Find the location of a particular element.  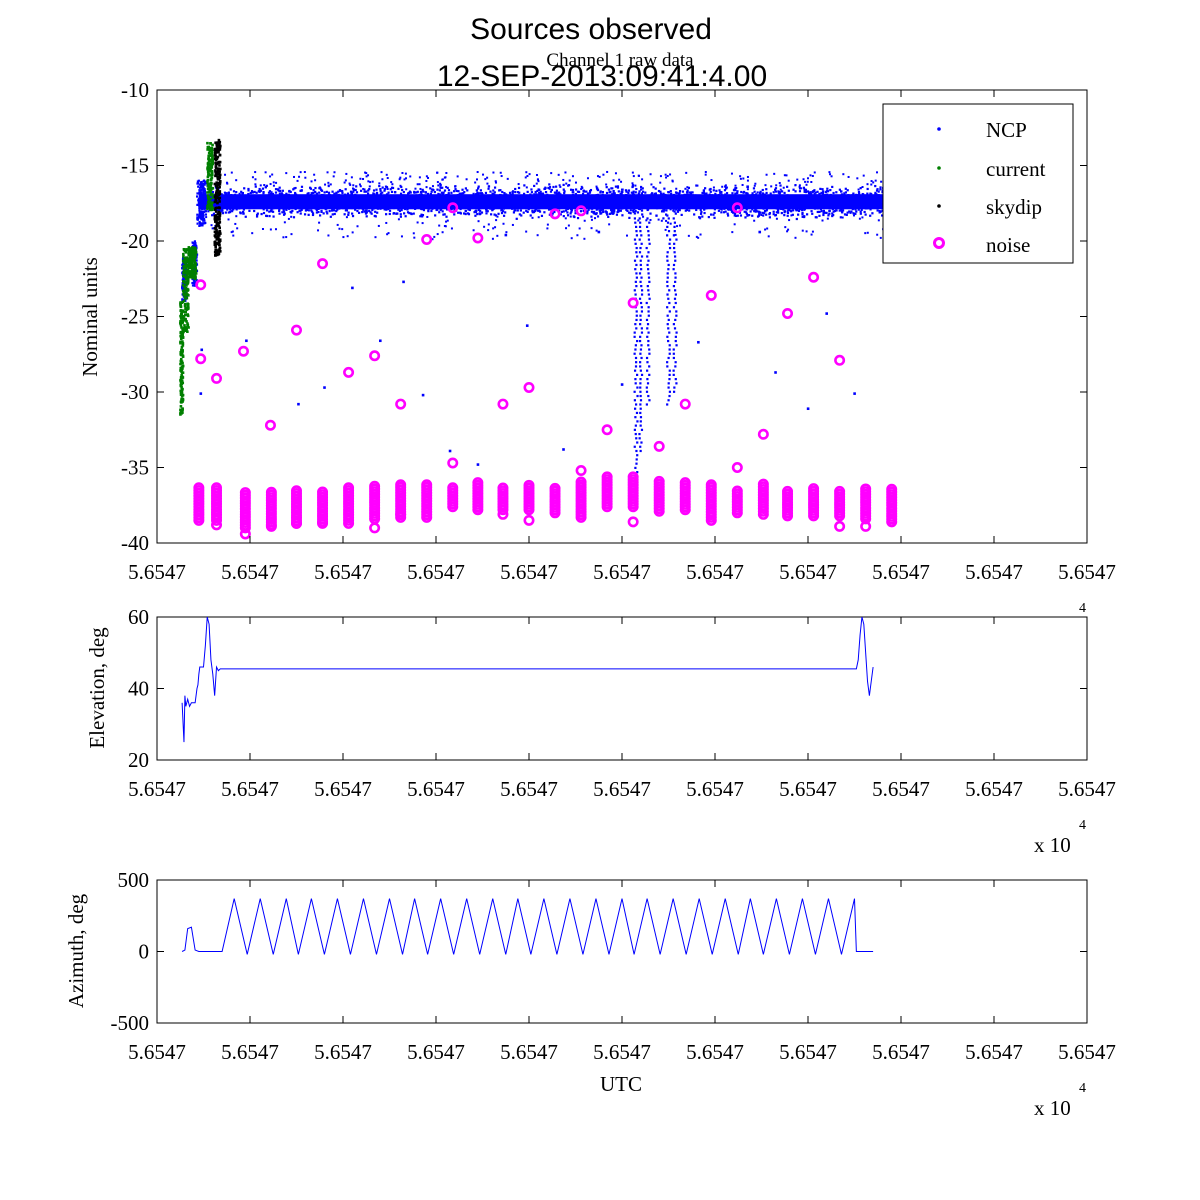

current-series is located at coordinates (197, 278).